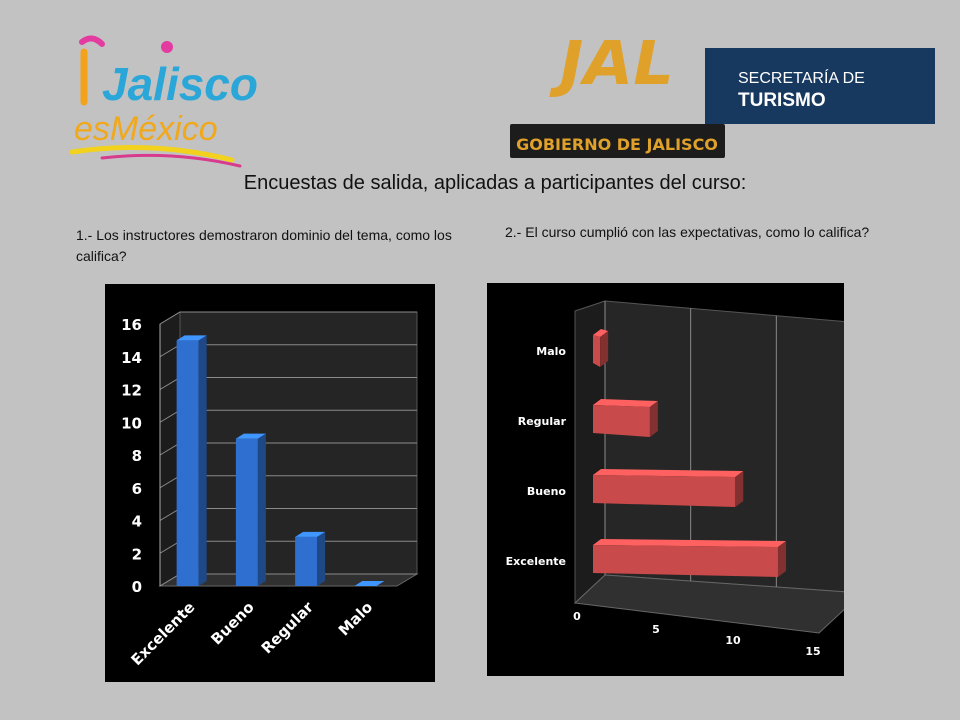 The height and width of the screenshot is (720, 960). What do you see at coordinates (131, 358) in the screenshot?
I see `y-tick-label: 14` at bounding box center [131, 358].